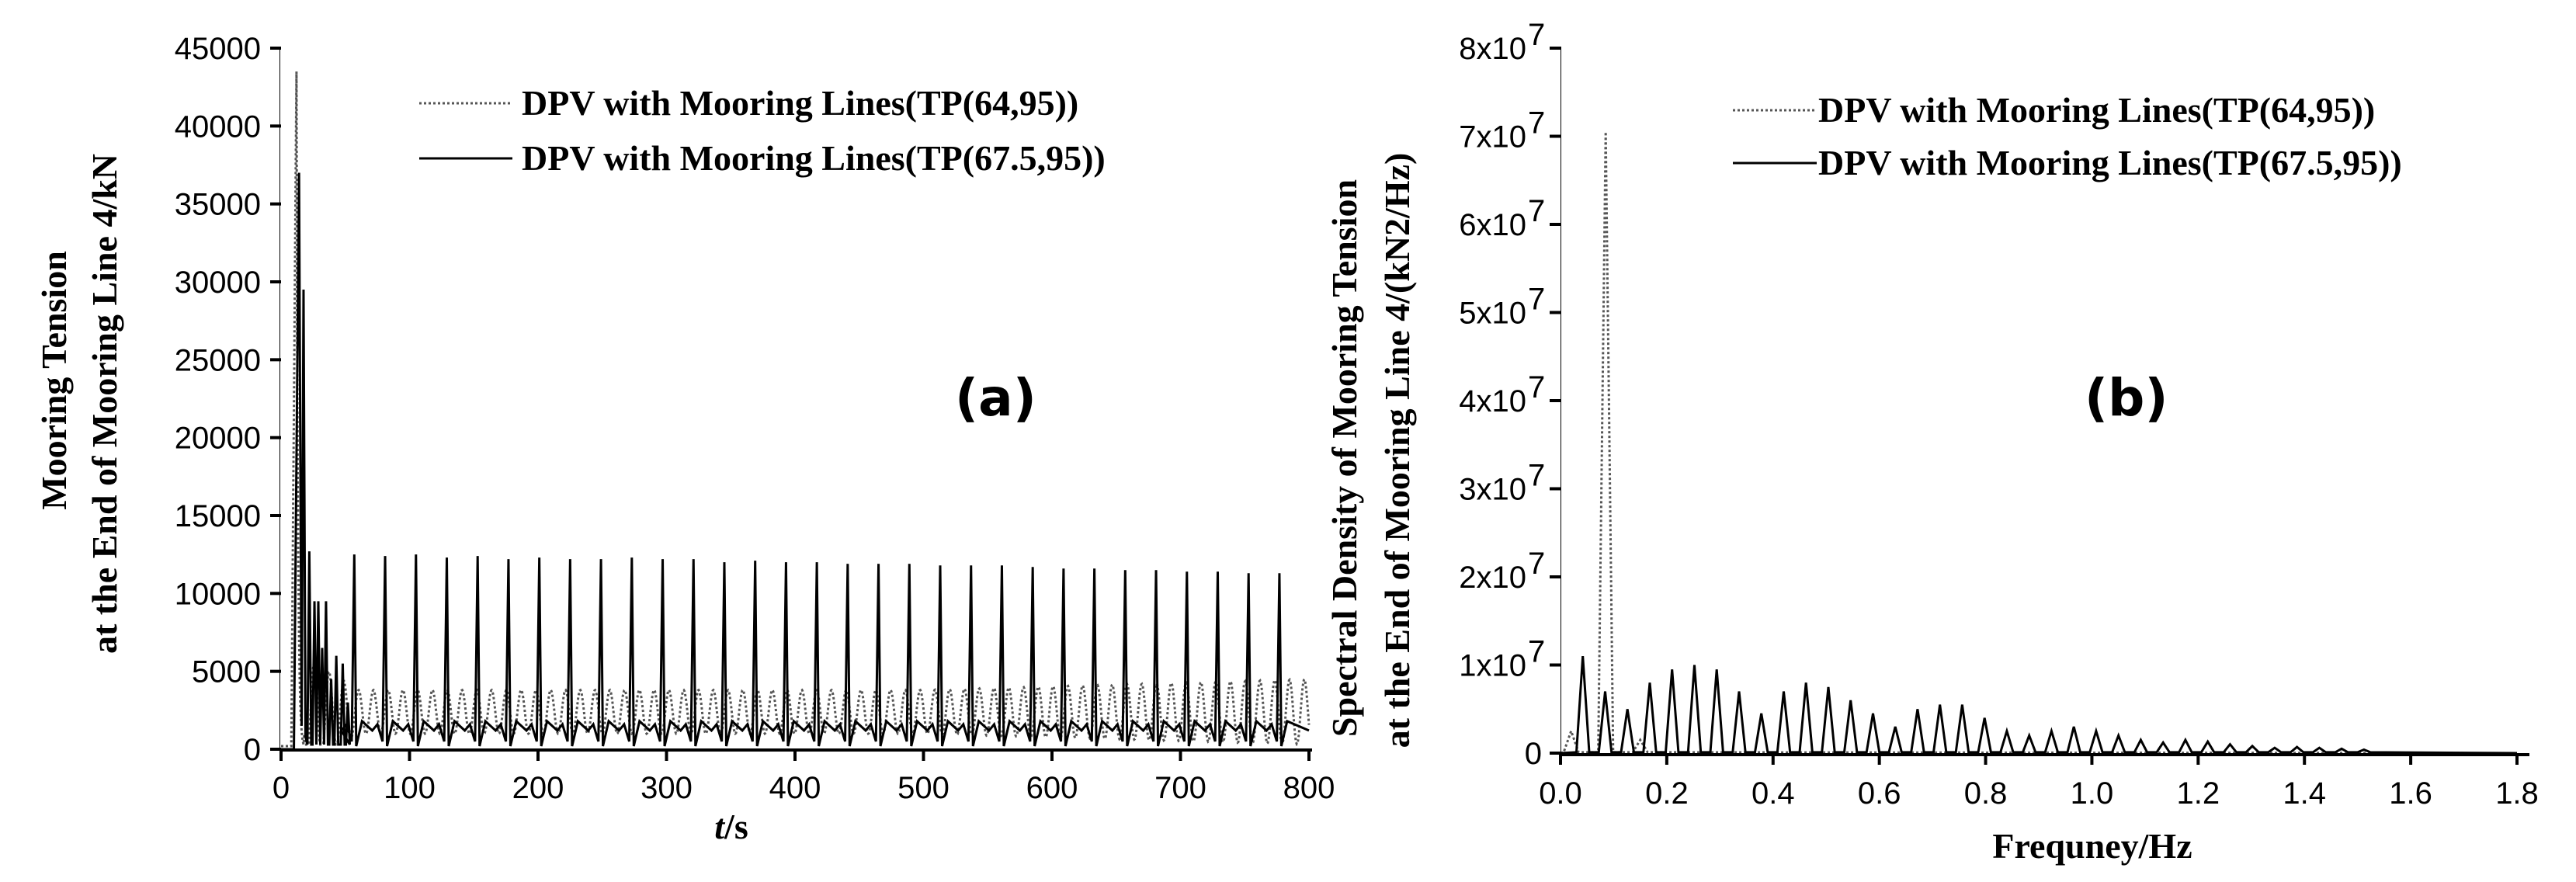 This screenshot has width=2576, height=882. Describe the element at coordinates (54, 380) in the screenshot. I see `chart-a-ylabel-line1: Mooring Tension` at that location.